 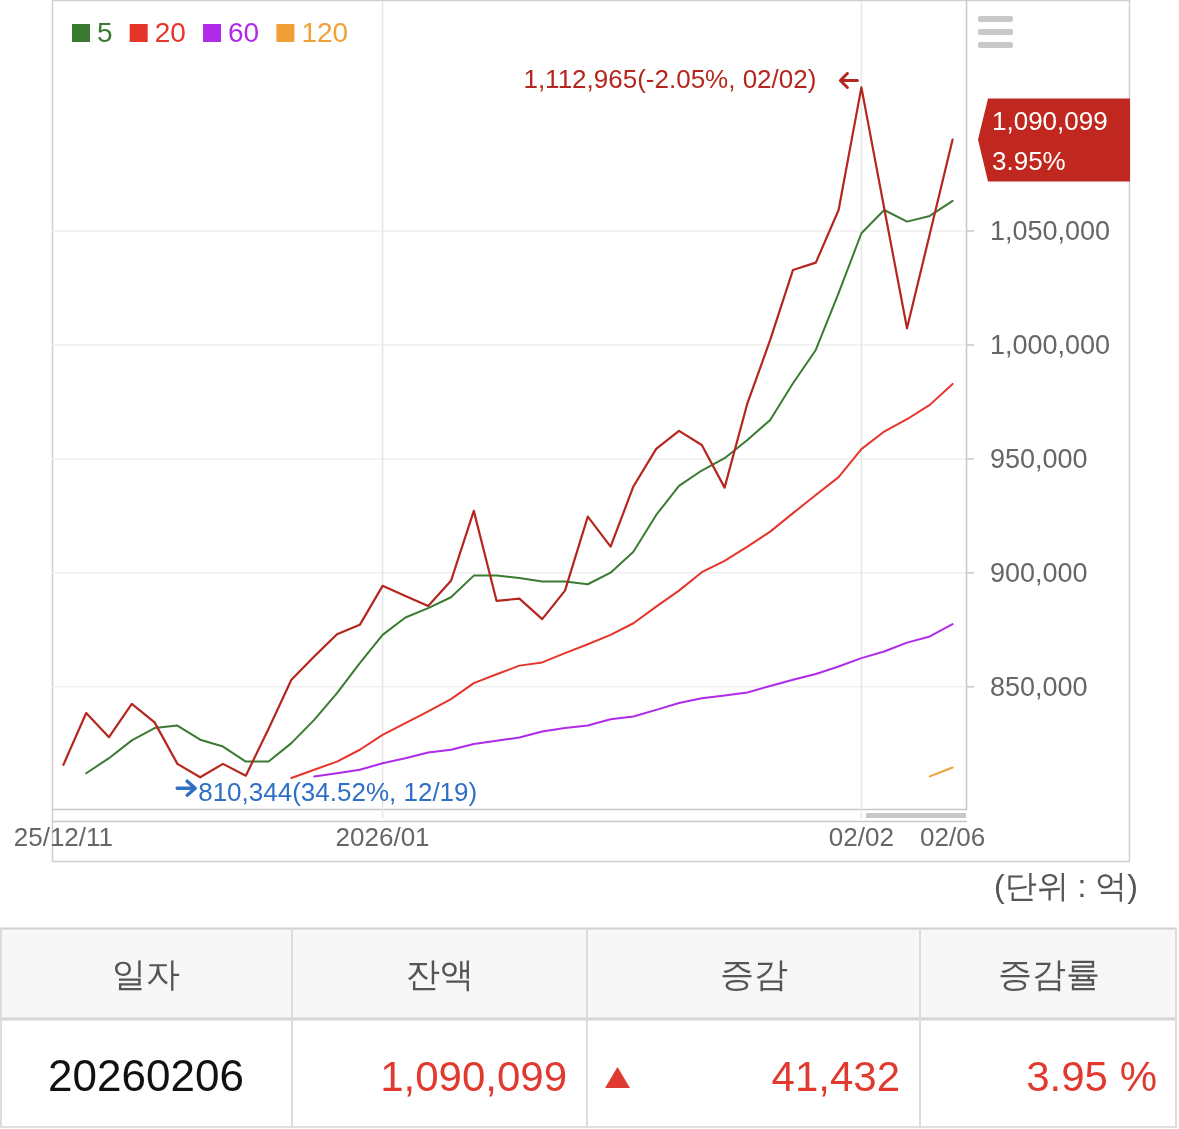 What do you see at coordinates (953, 837) in the screenshot?
I see `x-tick-label: 02/06` at bounding box center [953, 837].